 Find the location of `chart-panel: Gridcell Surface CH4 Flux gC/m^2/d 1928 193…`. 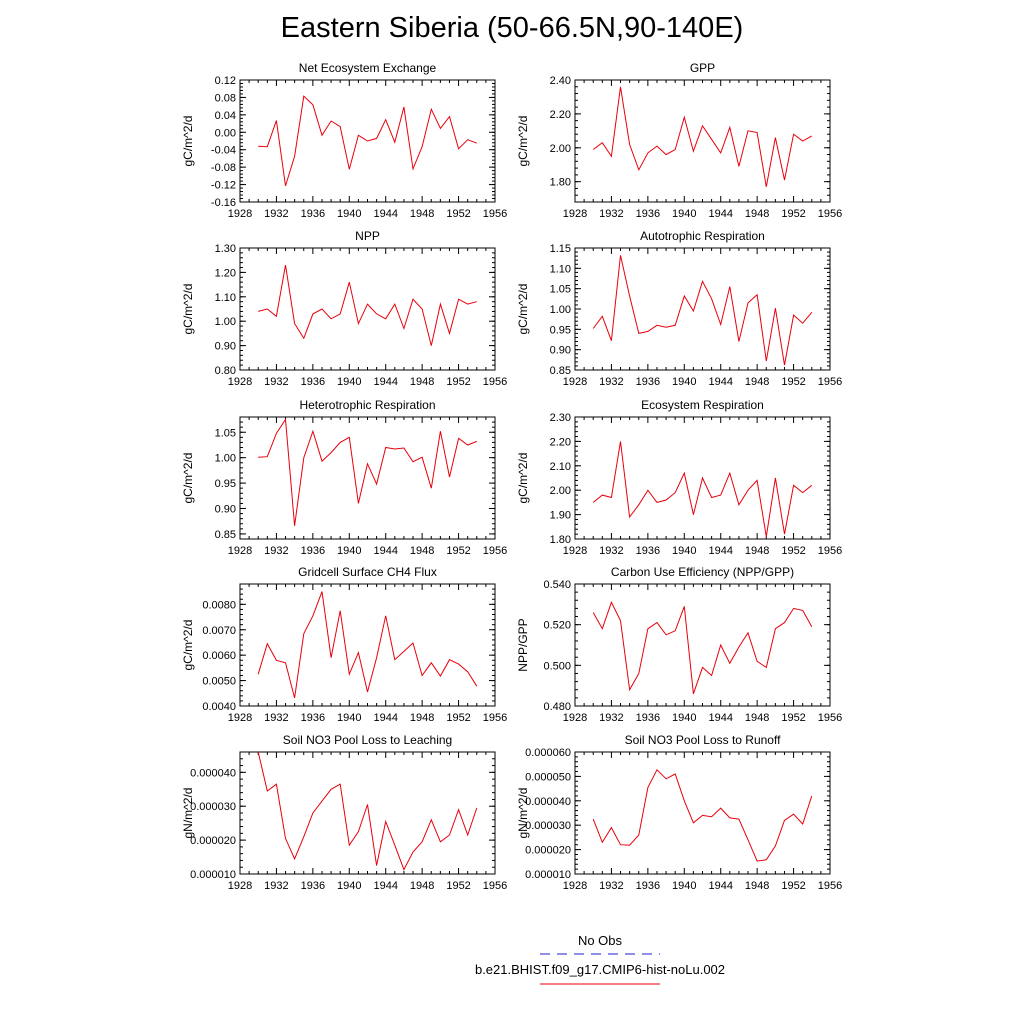

chart-panel: Gridcell Surface CH4 Flux gC/m^2/d 1928 193… is located at coordinates (344, 644).